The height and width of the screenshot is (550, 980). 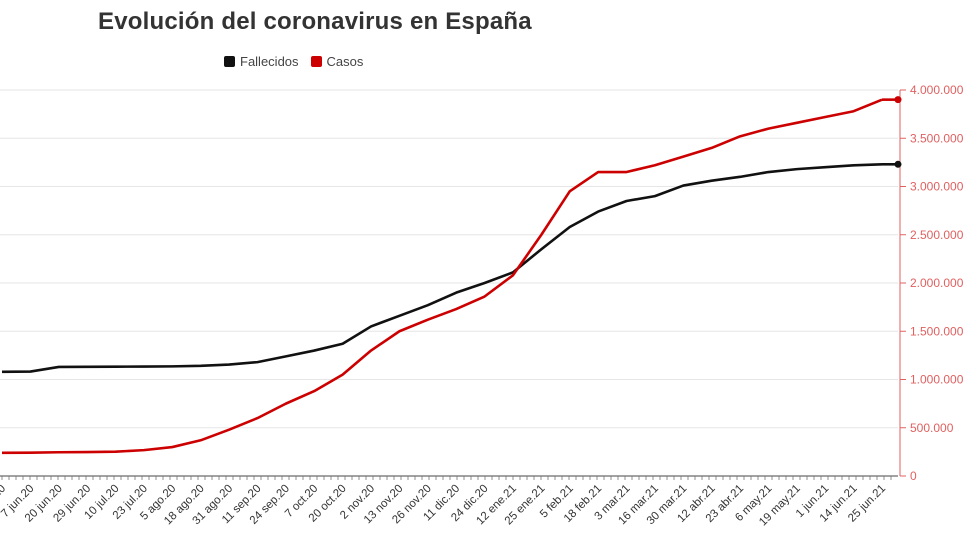 What do you see at coordinates (269, 61) in the screenshot?
I see `legend-label-fallecidos: Fallecidos` at bounding box center [269, 61].